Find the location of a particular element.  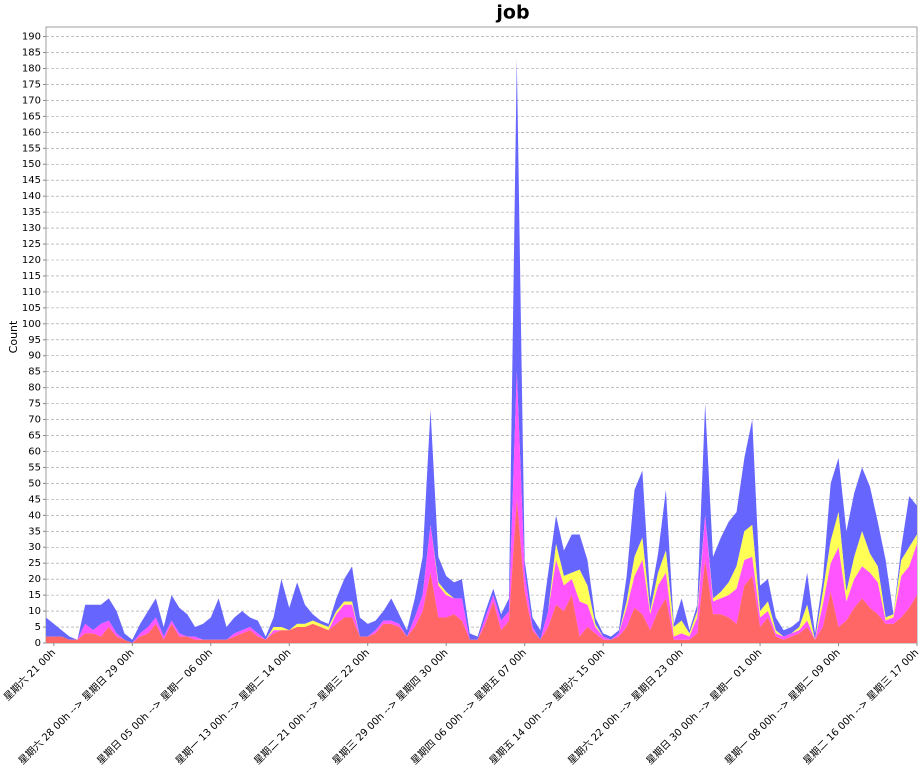

y-tick-label: 35 is located at coordinates (34, 531).